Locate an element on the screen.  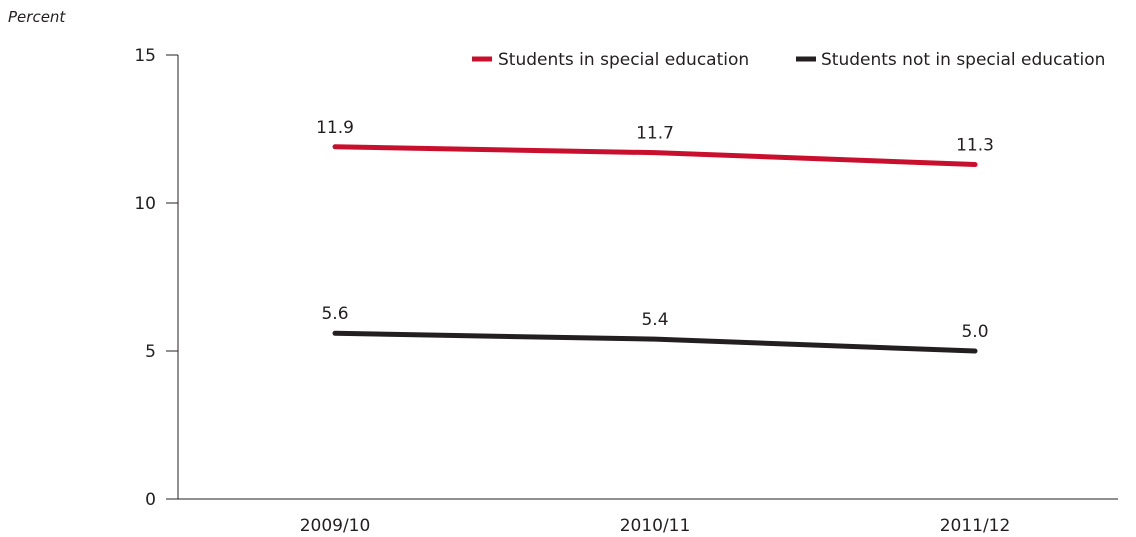
data-label: 11.9 is located at coordinates (335, 128).